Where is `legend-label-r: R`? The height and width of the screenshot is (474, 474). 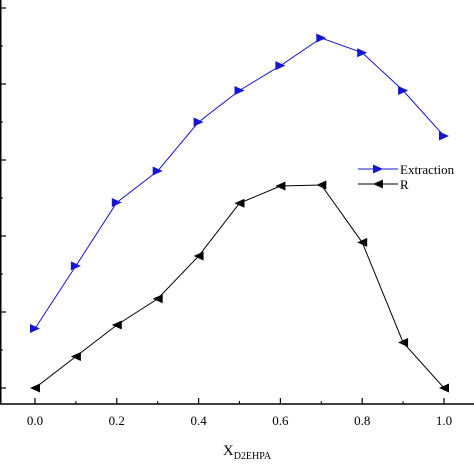 legend-label-r: R is located at coordinates (404, 184).